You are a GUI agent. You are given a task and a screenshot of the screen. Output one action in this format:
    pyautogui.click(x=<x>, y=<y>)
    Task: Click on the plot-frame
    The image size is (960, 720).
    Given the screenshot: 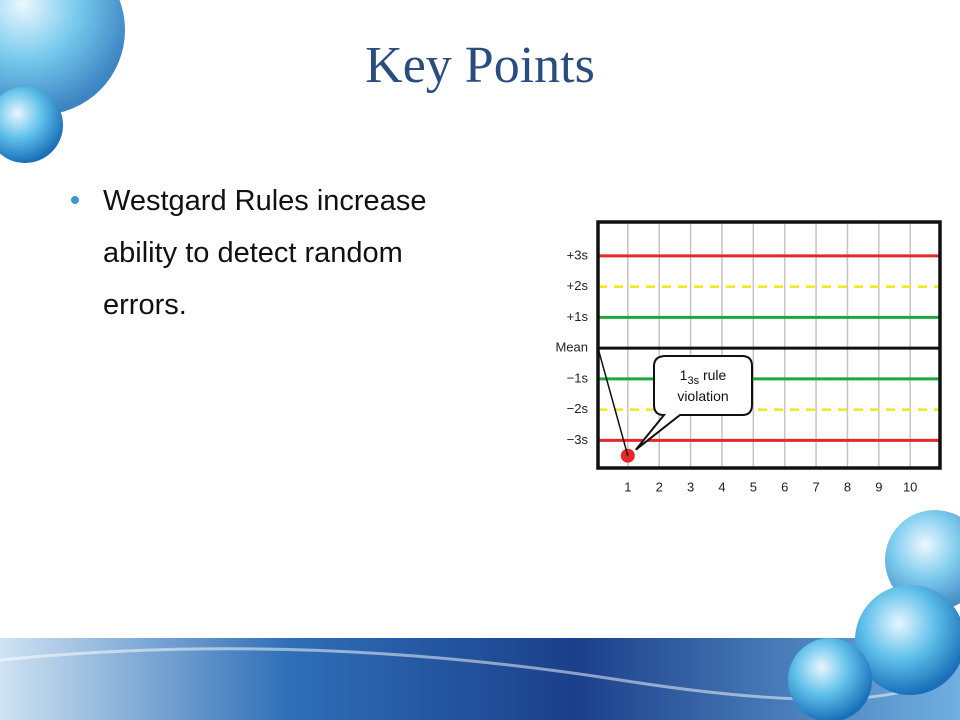 What is the action you would take?
    pyautogui.click(x=769, y=345)
    